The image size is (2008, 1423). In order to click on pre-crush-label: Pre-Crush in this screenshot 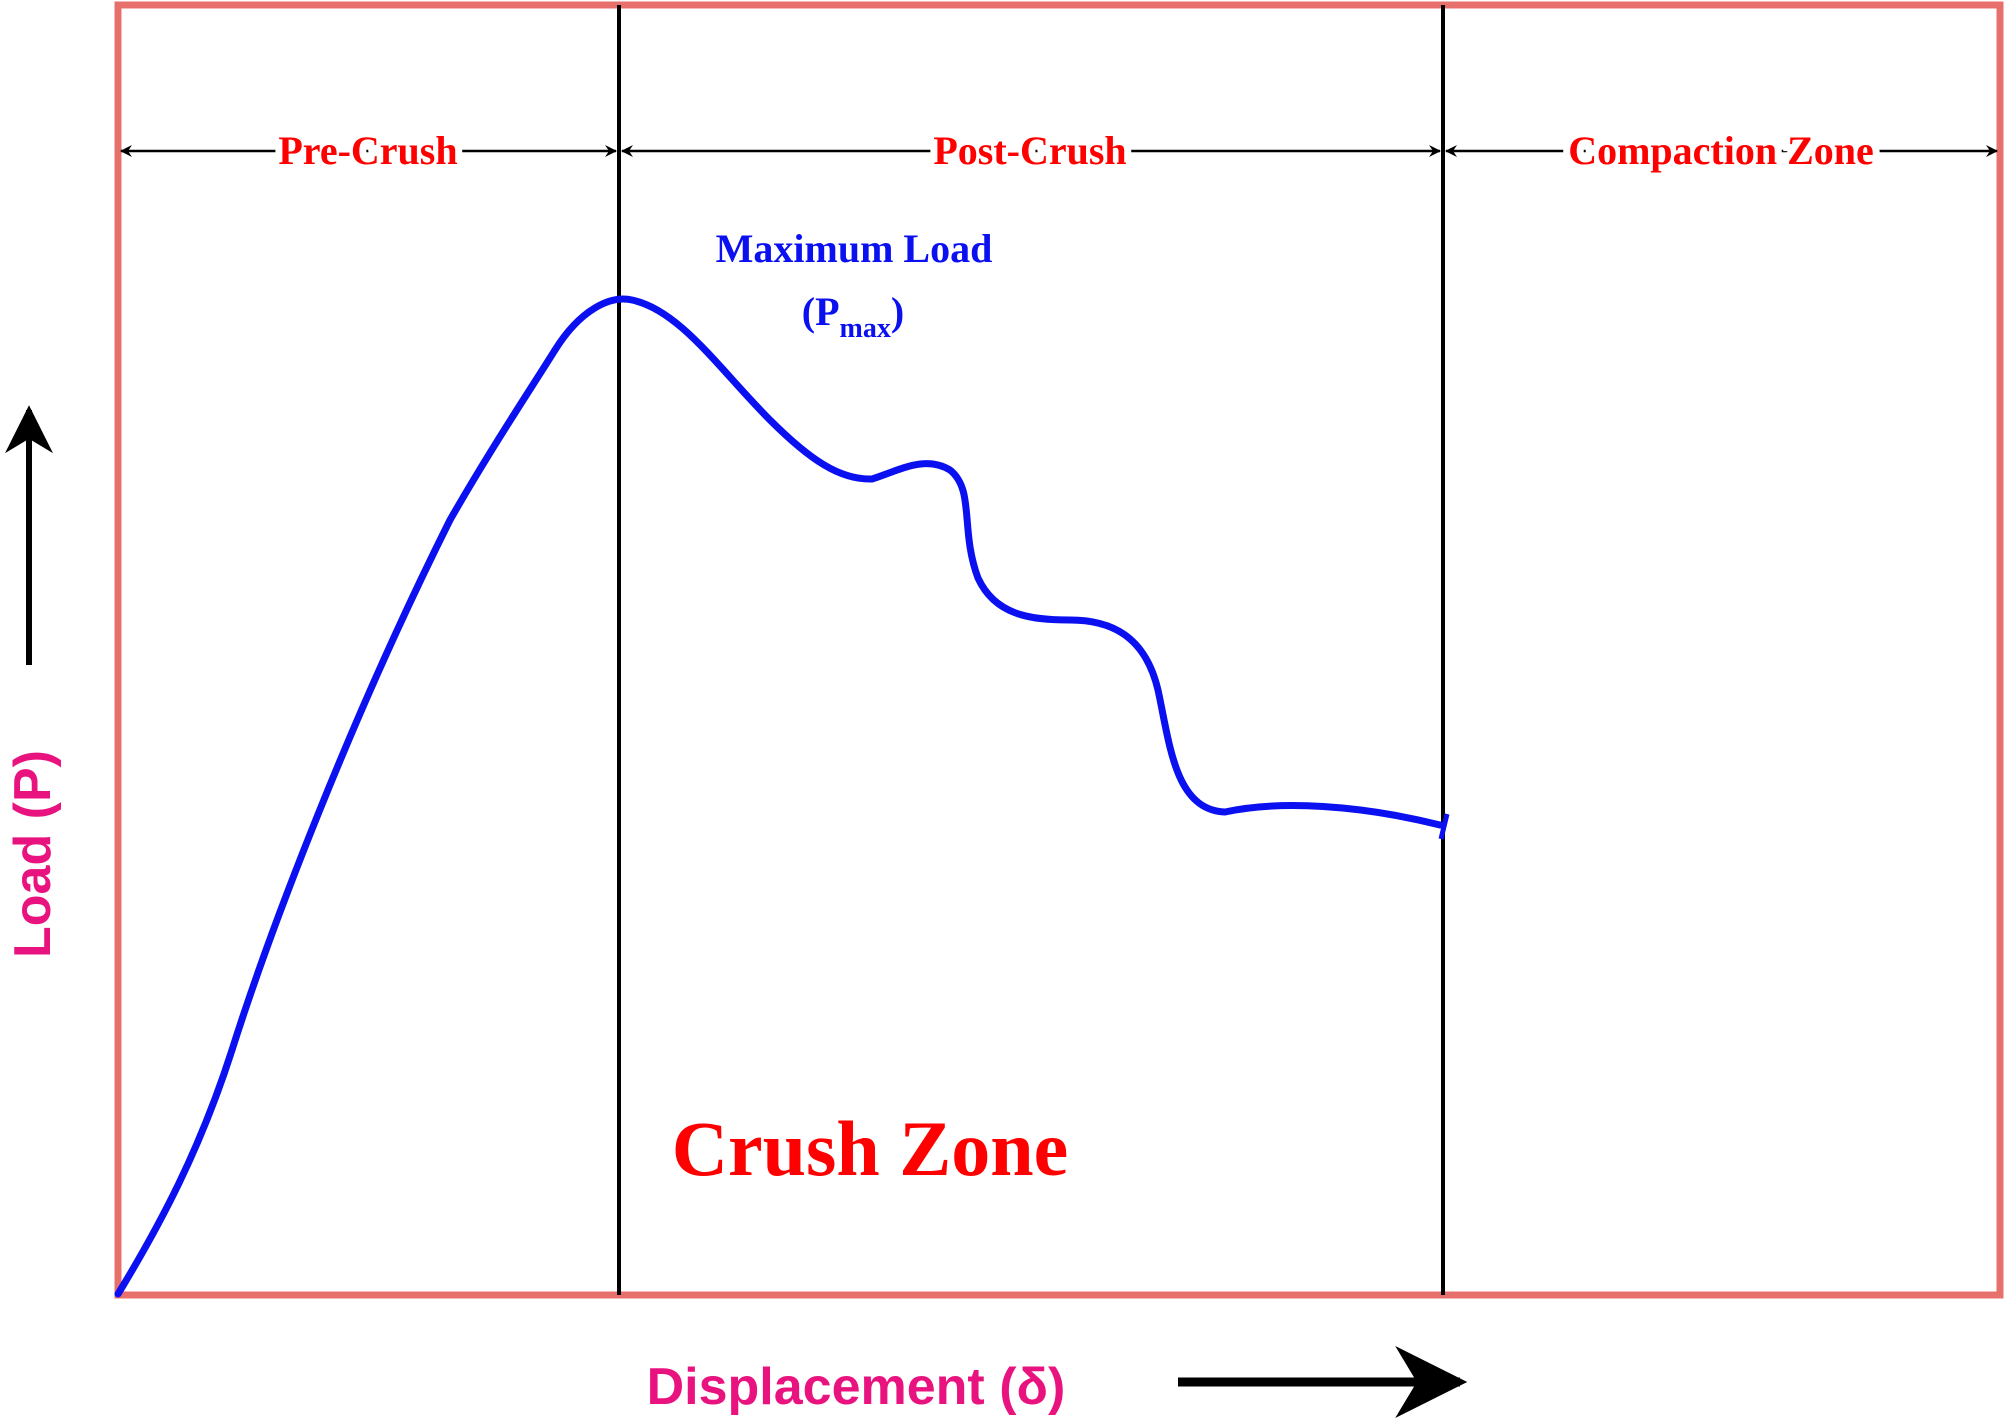, I will do `click(367, 150)`.